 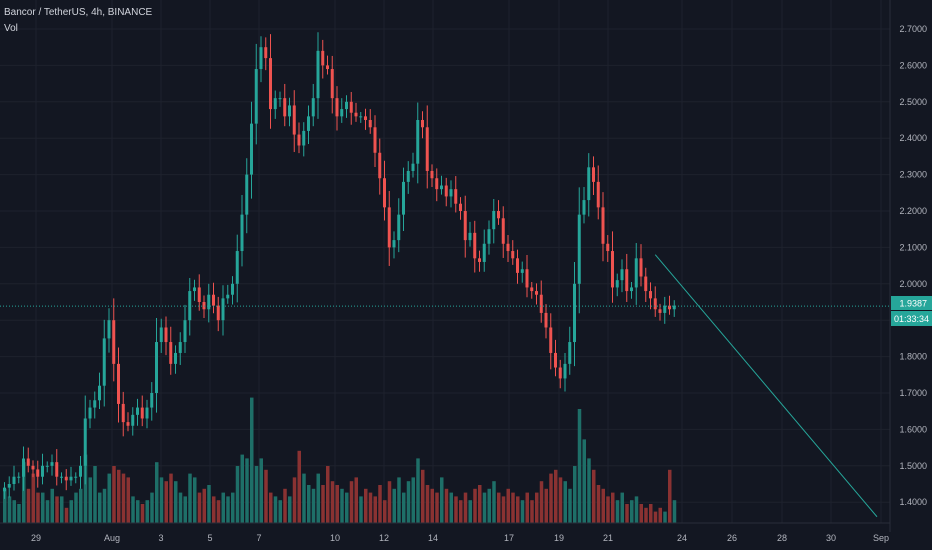 I want to click on time-tick-label: 14, so click(x=433, y=538).